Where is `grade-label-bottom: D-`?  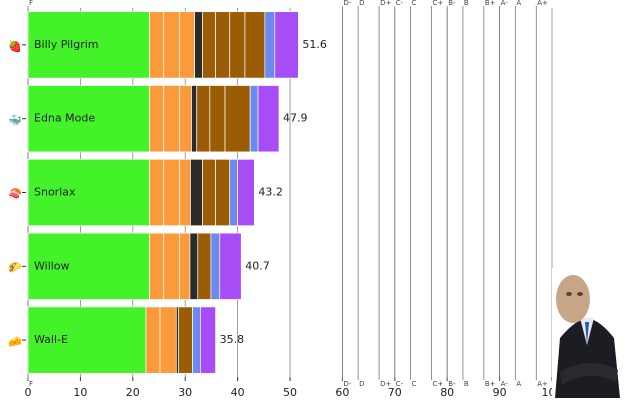
grade-label-bottom: D- is located at coordinates (347, 384).